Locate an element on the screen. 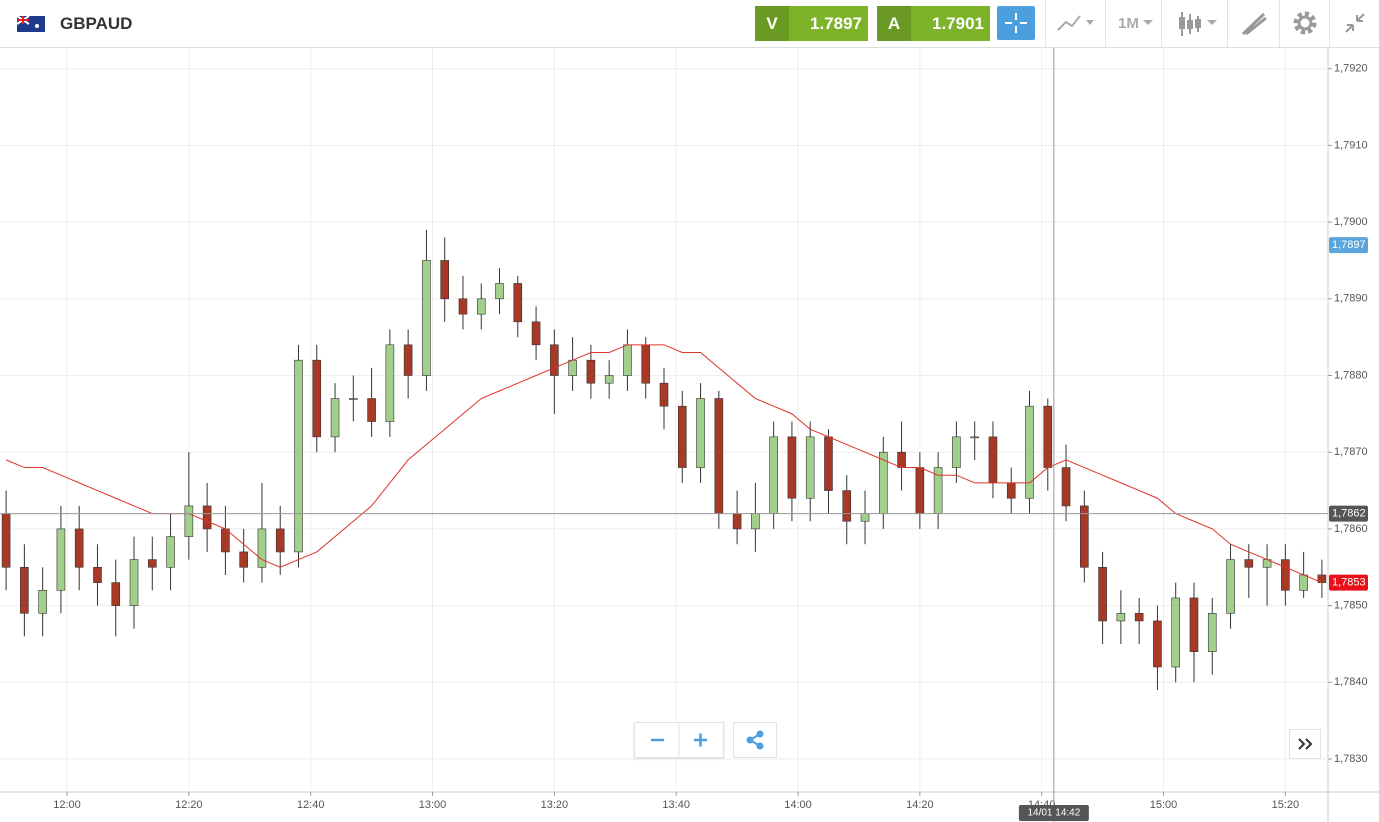  x-tick-label: 13:40 is located at coordinates (676, 805).